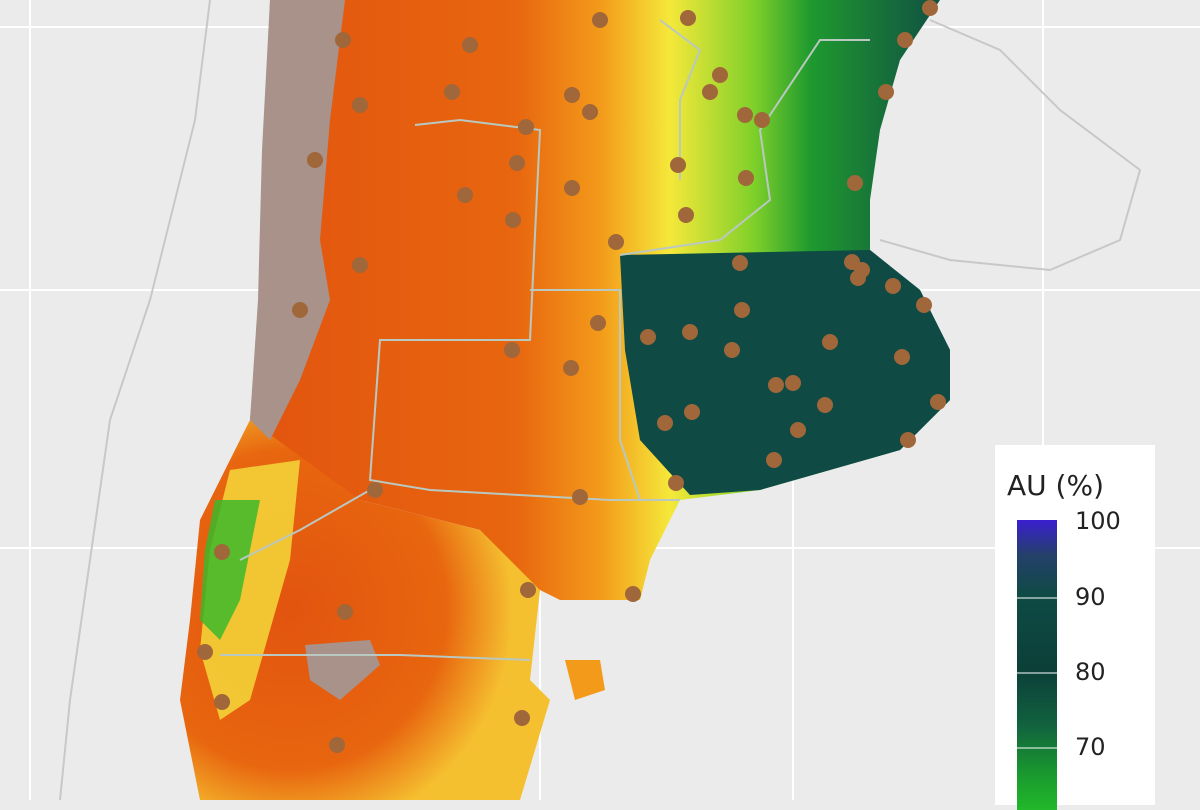 This screenshot has height=810, width=1200. I want to click on very-wet-zone, so click(785, 372).